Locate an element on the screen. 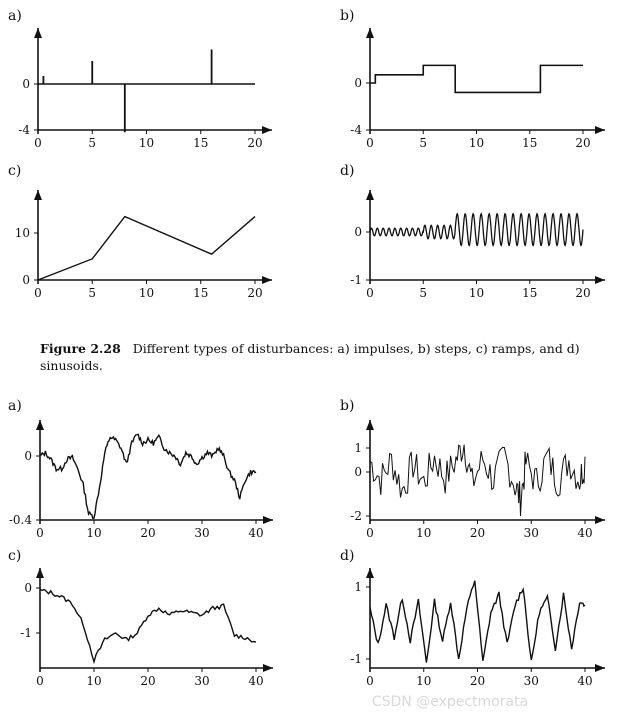  y-tick-label-top-c-1: 10 is located at coordinates (22, 233).